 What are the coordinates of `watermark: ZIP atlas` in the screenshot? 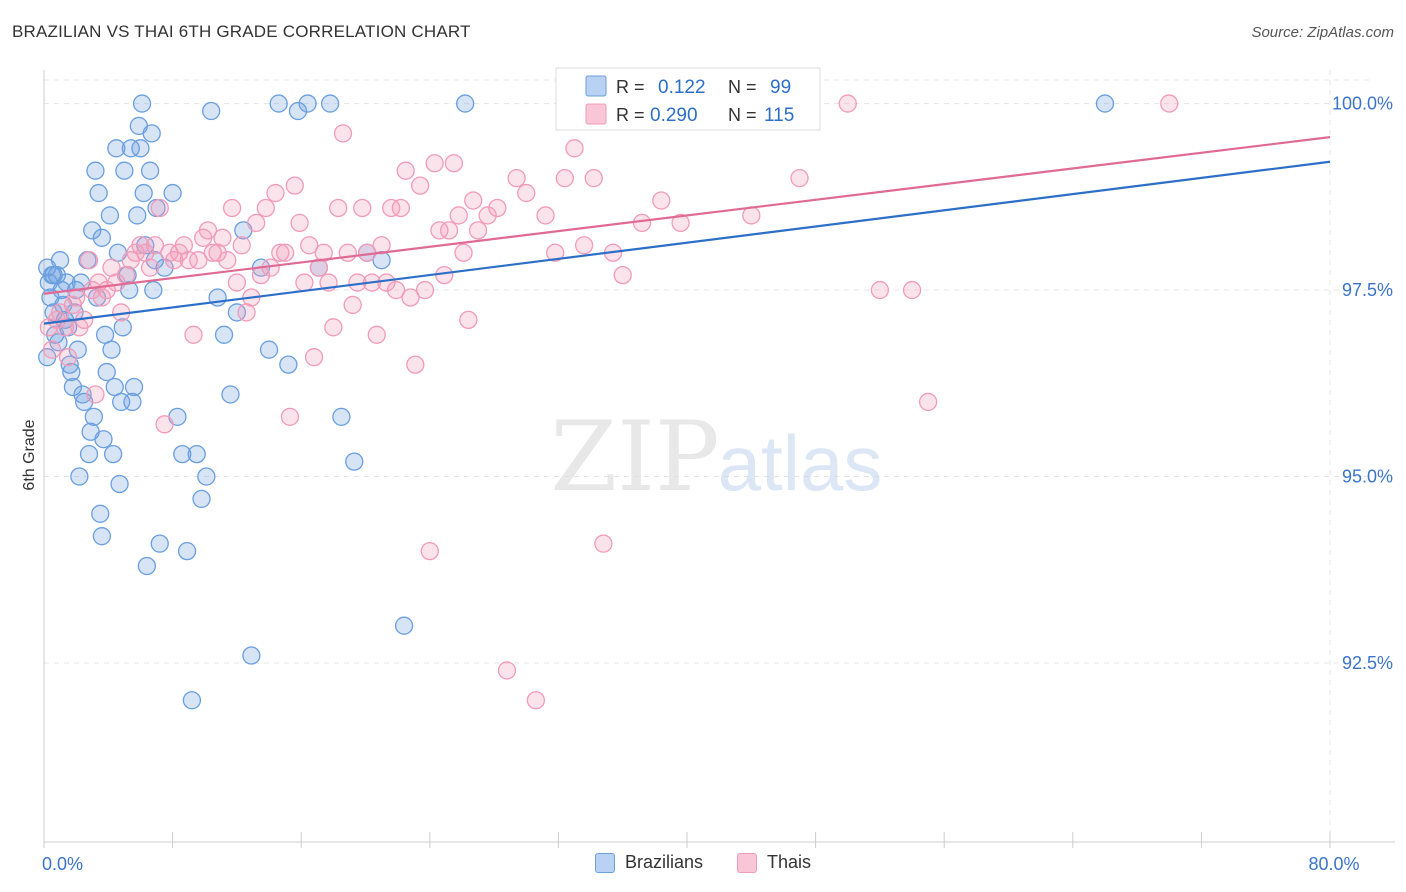 It's located at (716, 457).